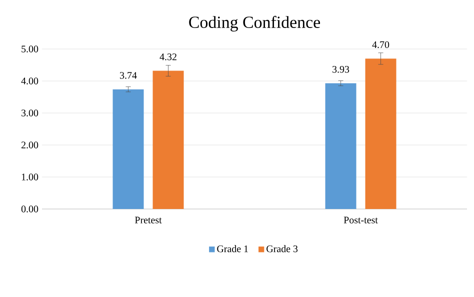 This screenshot has width=474, height=297. I want to click on y-tick-label: 3.00, so click(30, 113).